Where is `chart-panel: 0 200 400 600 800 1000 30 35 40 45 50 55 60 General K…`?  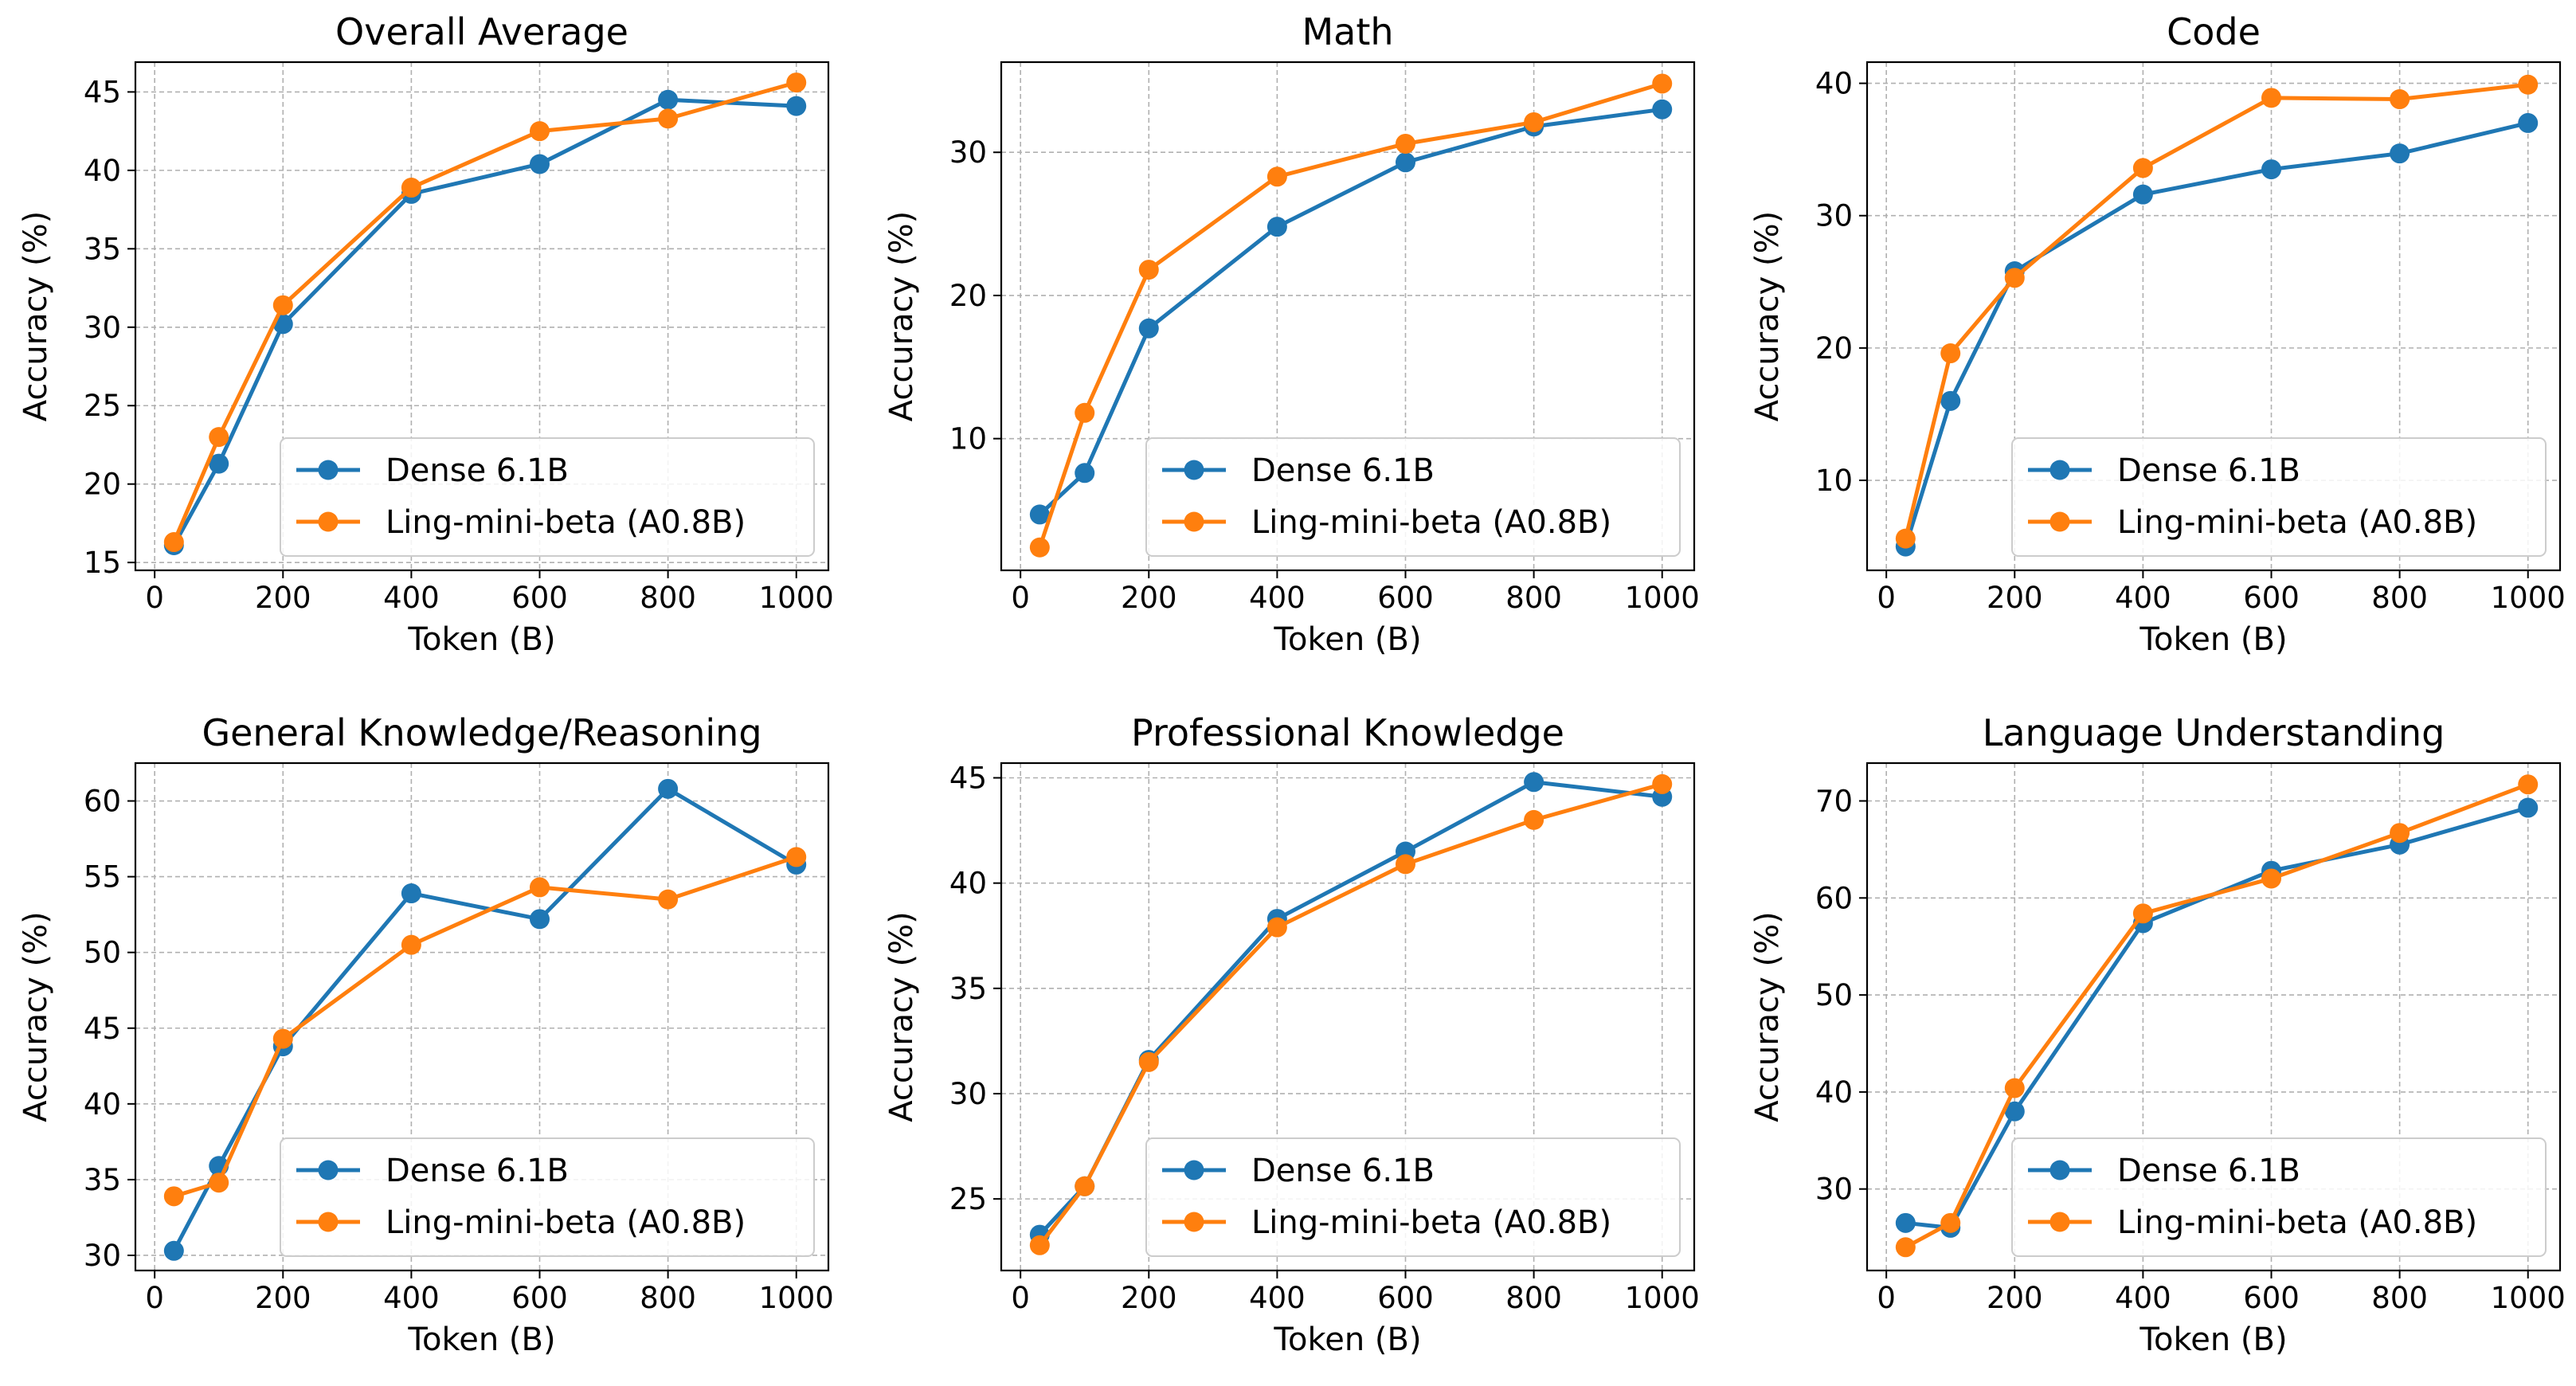 chart-panel: 0 200 400 600 800 1000 30 35 40 45 50 55 60 General K… is located at coordinates (426, 1034).